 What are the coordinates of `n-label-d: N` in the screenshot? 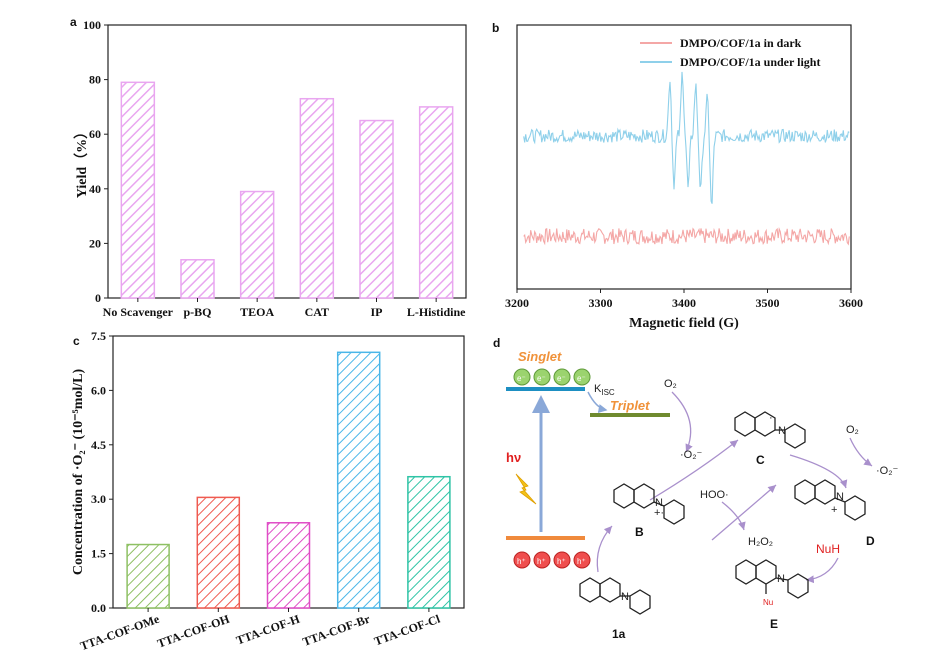 It's located at (840, 497).